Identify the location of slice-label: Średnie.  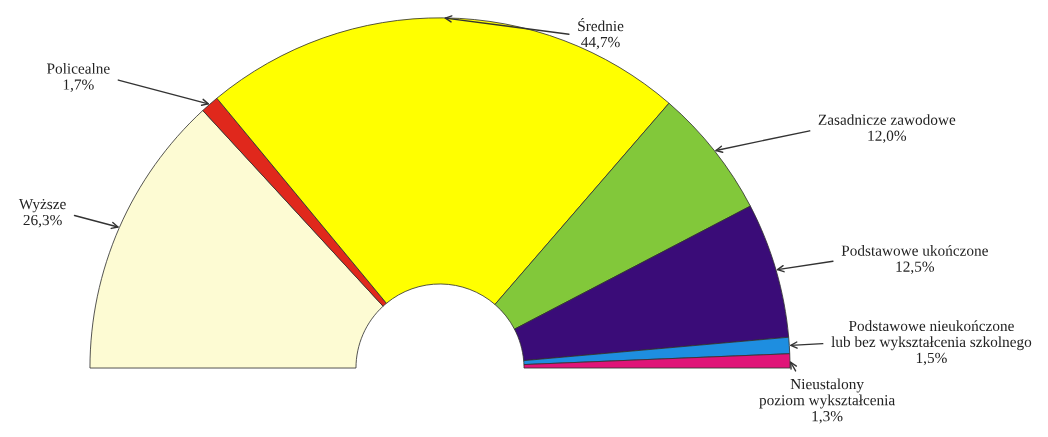
(601, 24).